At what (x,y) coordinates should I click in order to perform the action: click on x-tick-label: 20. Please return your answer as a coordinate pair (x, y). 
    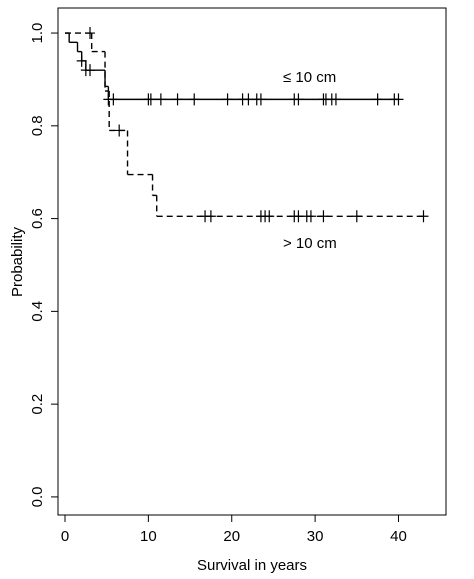
    Looking at the image, I should click on (231, 536).